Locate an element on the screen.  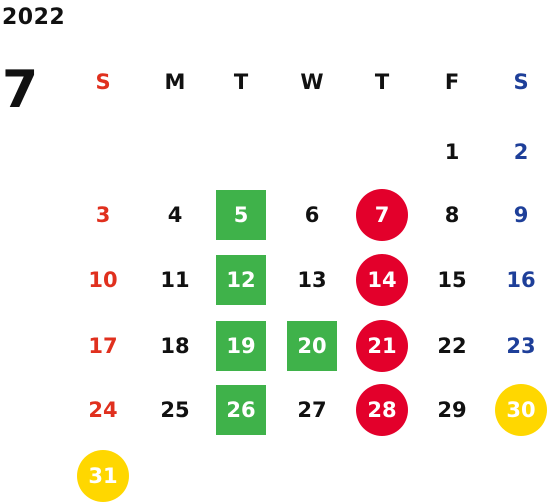
day-17: 17 is located at coordinates (103, 346).